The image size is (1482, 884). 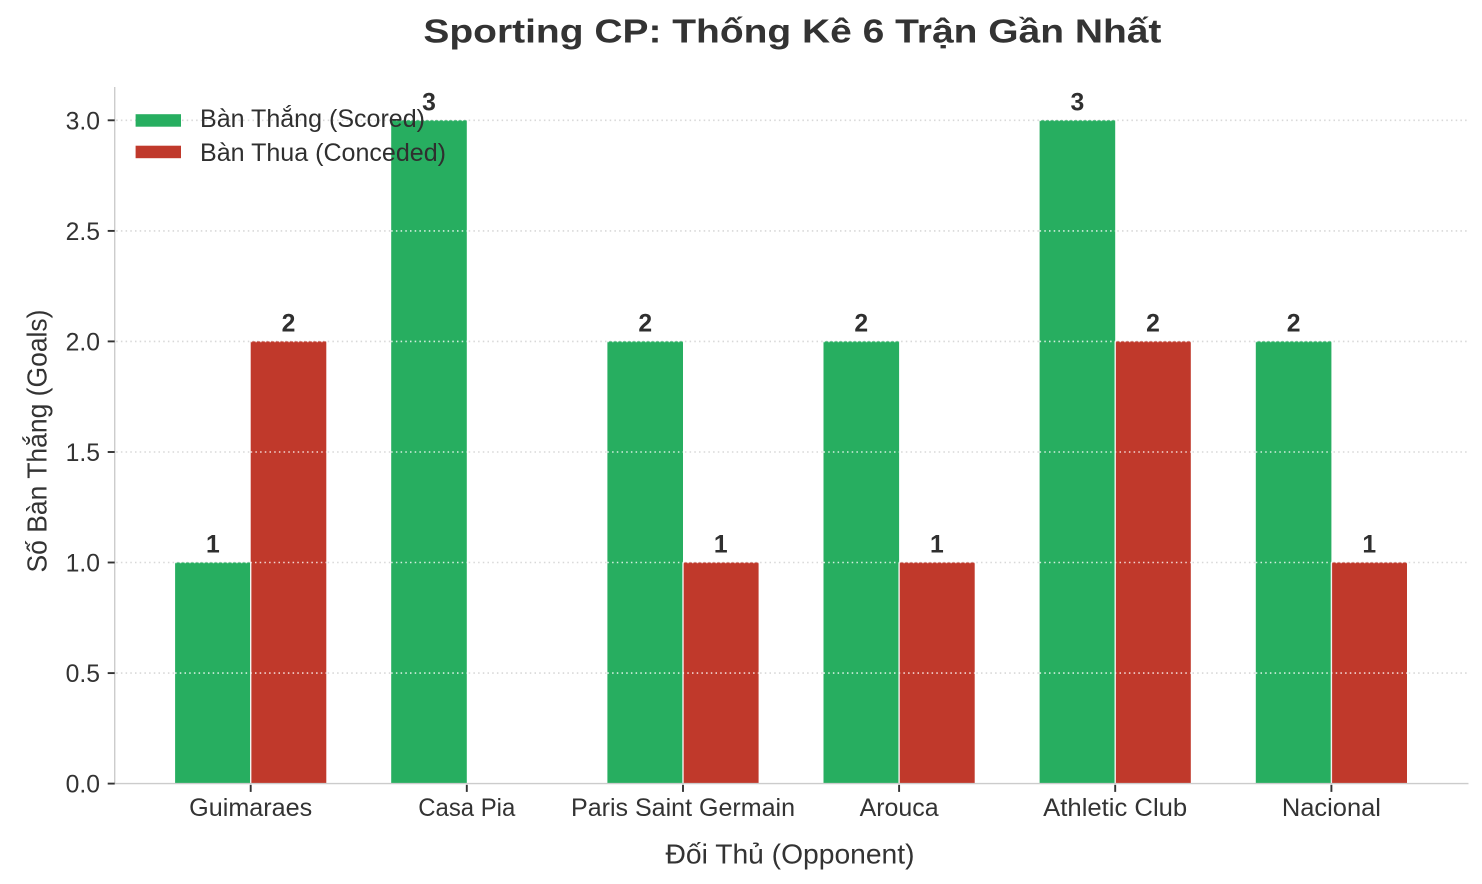 I want to click on svg-text: Arouca, so click(x=899, y=808).